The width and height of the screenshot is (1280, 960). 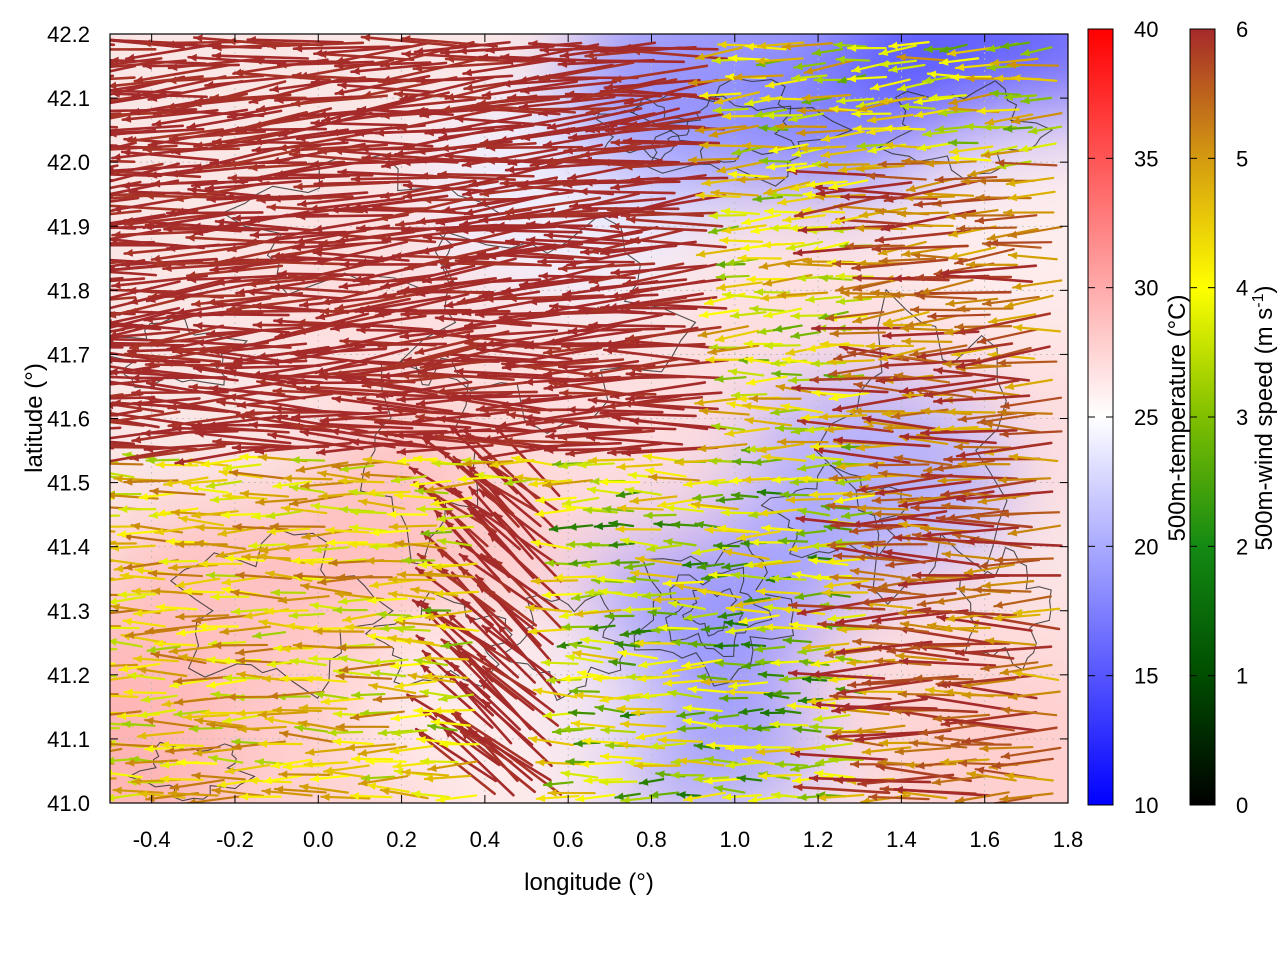 What do you see at coordinates (1242, 288) in the screenshot?
I see `wind-colorbar-tick-label: 4` at bounding box center [1242, 288].